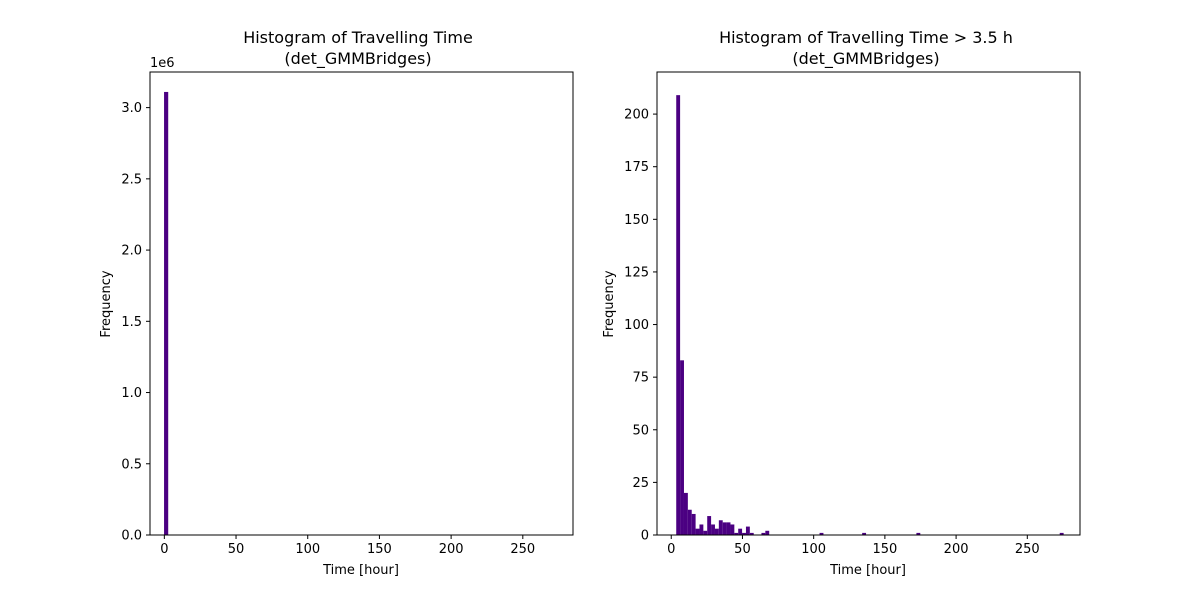 This screenshot has width=1200, height=600. I want to click on chart-right-y-tick-label: 150, so click(636, 220).